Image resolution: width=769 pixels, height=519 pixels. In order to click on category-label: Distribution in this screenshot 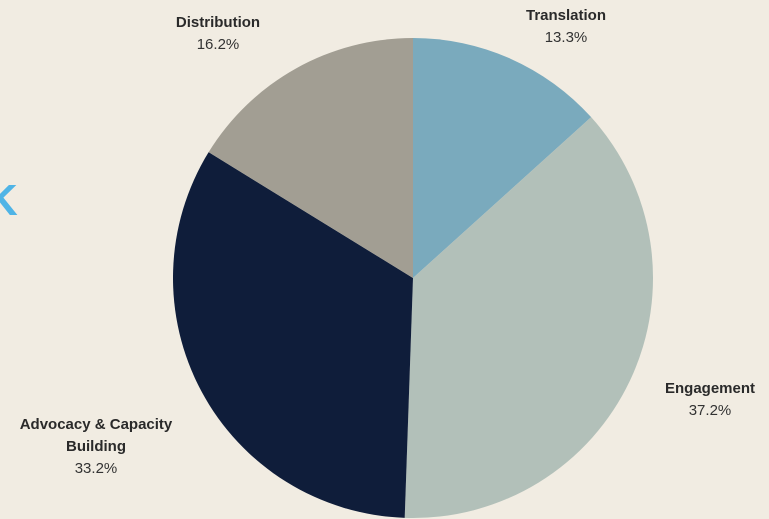, I will do `click(218, 22)`.